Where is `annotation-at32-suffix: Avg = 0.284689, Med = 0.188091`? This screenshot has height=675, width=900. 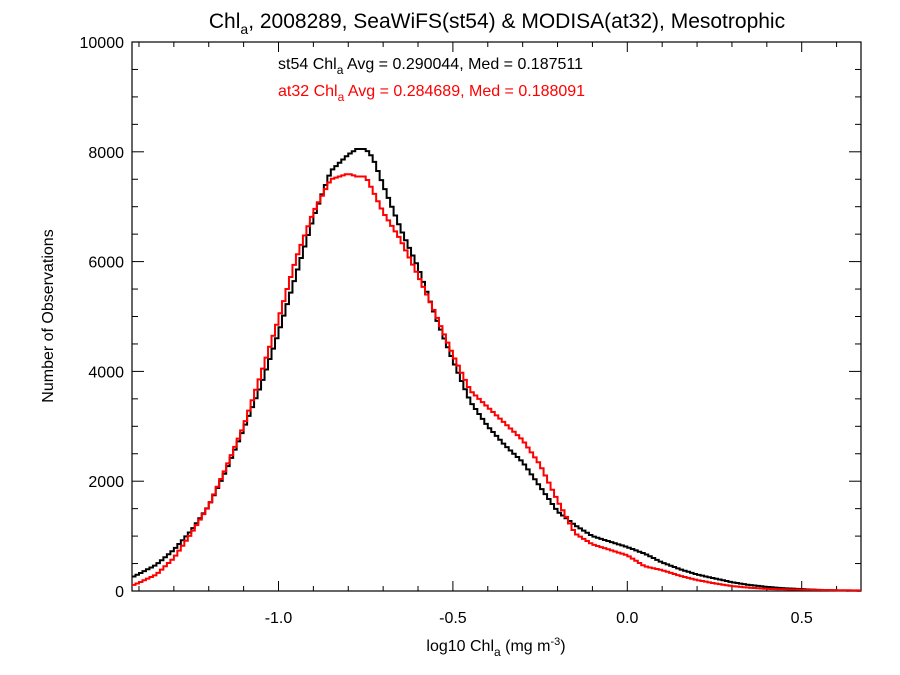
annotation-at32-suffix: Avg = 0.284689, Med = 0.188091 is located at coordinates (464, 91).